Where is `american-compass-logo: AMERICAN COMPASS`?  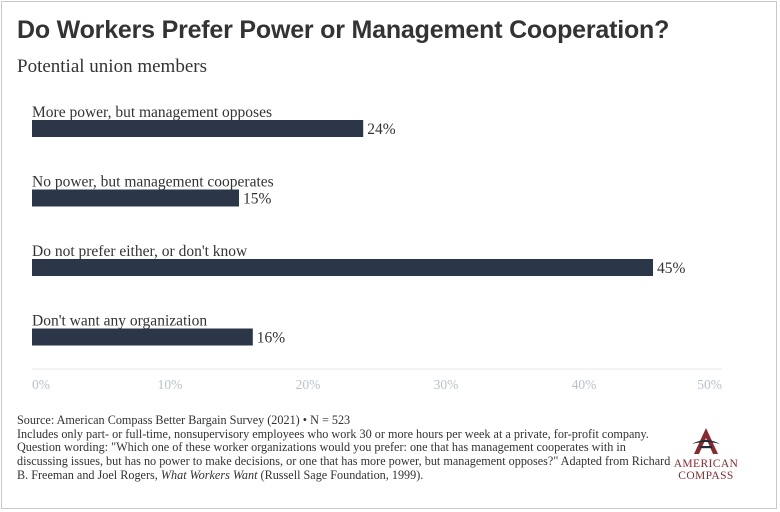
american-compass-logo: AMERICAN COMPASS is located at coordinates (706, 454).